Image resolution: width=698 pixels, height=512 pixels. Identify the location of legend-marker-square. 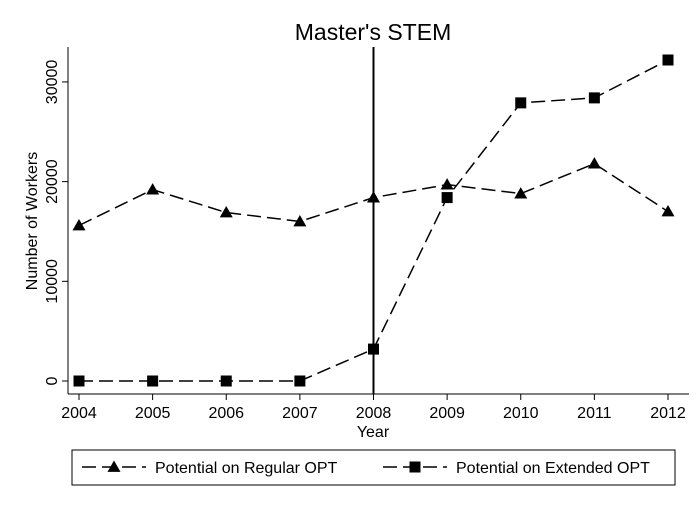
(415, 467).